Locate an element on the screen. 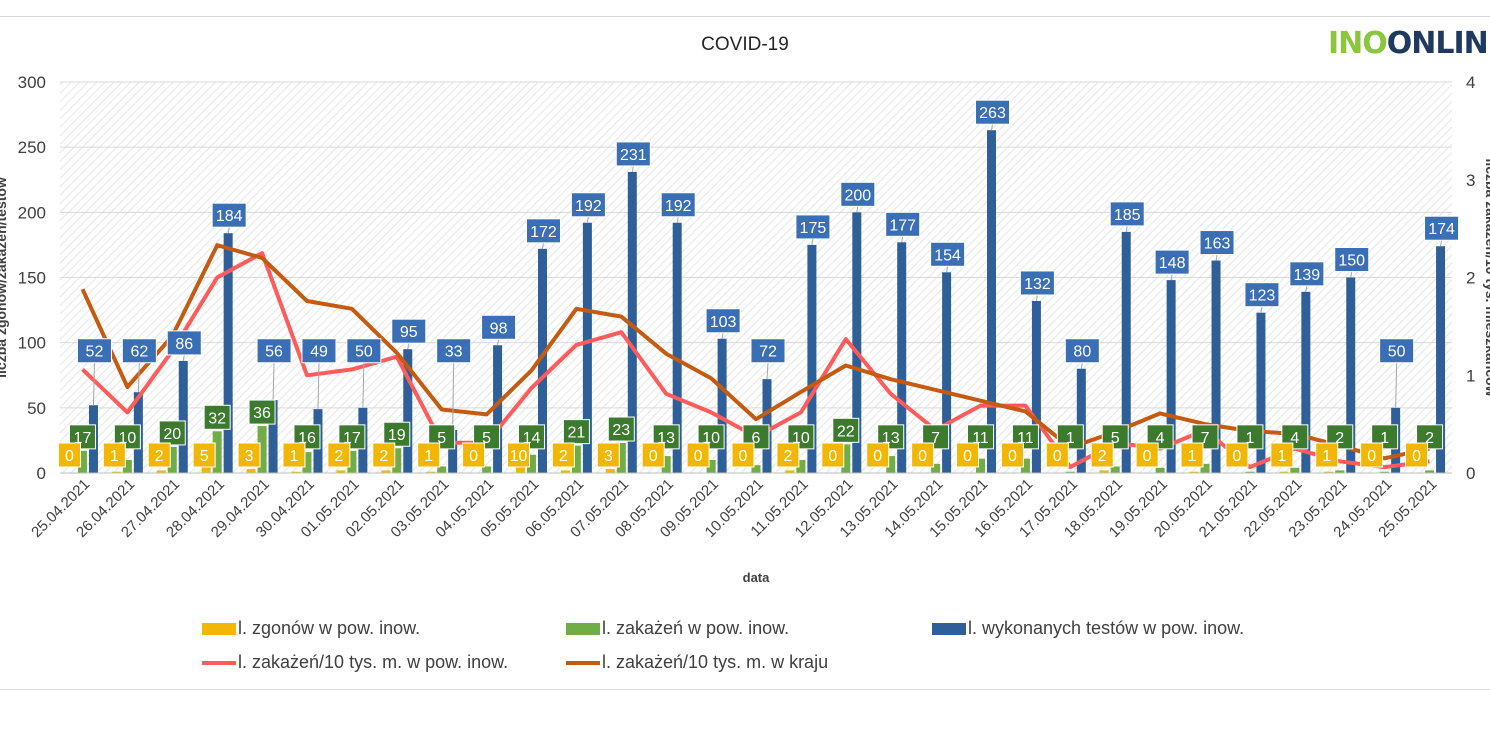 This screenshot has height=736, width=1490. data-label-tests: 148 is located at coordinates (1172, 263).